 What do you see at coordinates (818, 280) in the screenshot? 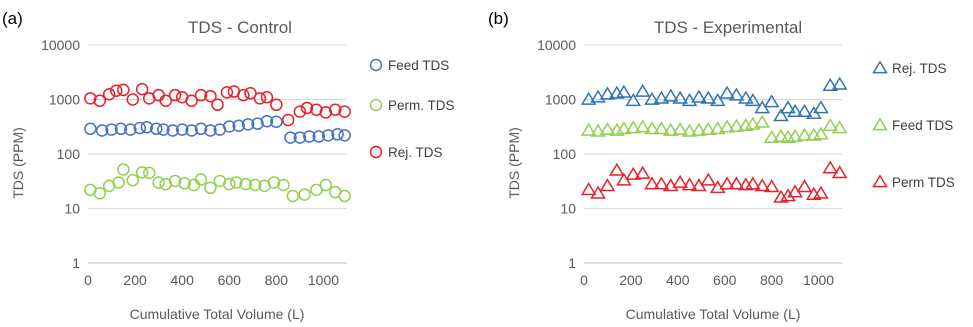
I see `x-tick-label: 1000` at bounding box center [818, 280].